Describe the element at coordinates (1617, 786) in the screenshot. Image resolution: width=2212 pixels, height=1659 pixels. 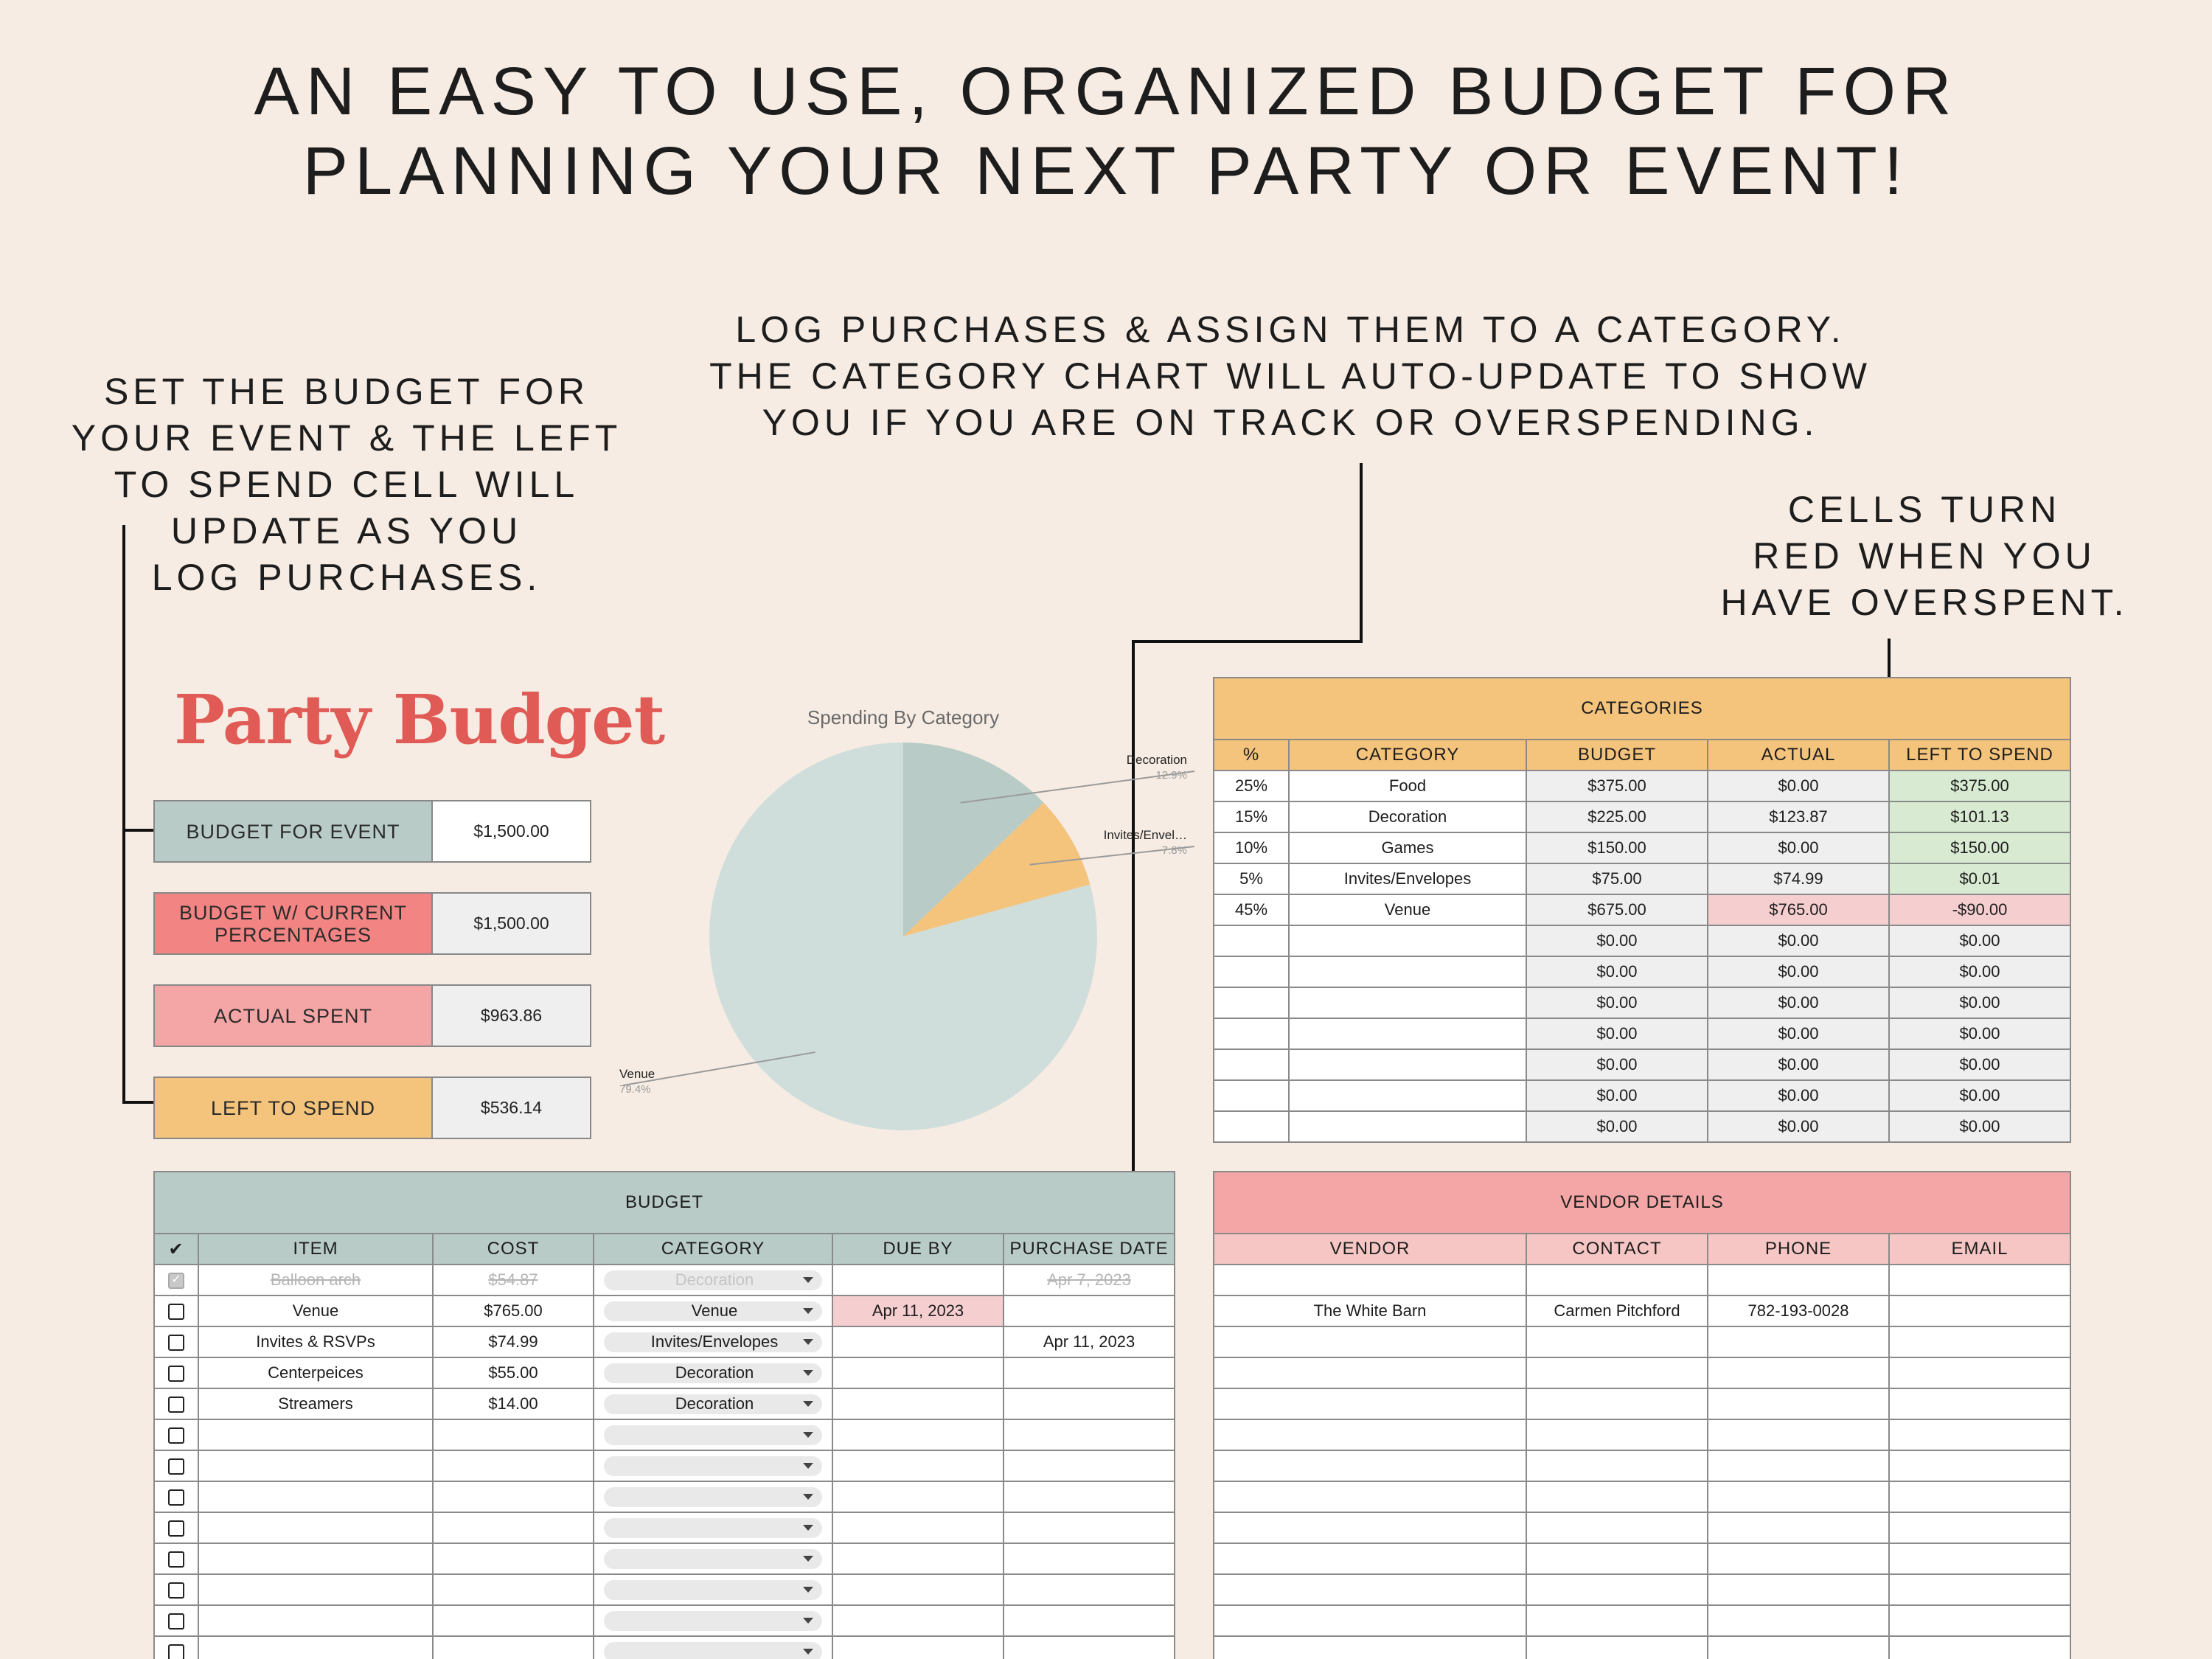
I see `budget-cell: $375.00` at that location.